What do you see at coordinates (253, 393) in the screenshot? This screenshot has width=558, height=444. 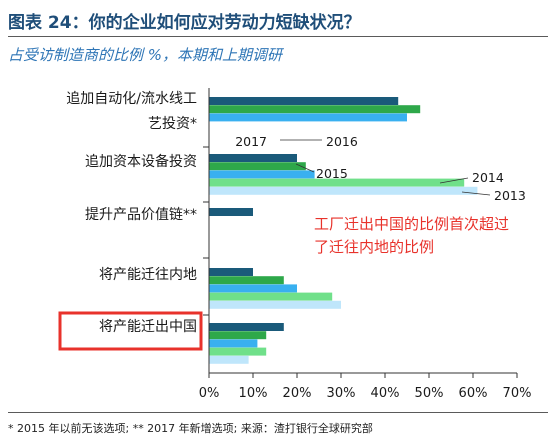 I see `x-tick-label-1: 10%` at bounding box center [253, 393].